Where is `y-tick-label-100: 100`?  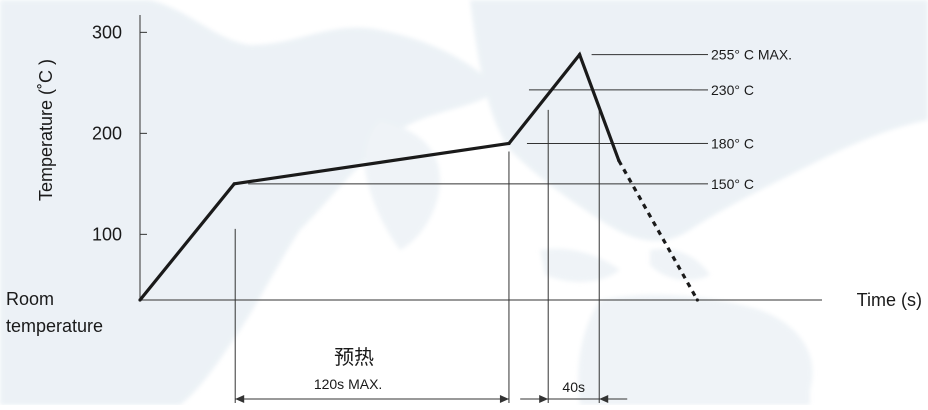
y-tick-label-100: 100 is located at coordinates (107, 234).